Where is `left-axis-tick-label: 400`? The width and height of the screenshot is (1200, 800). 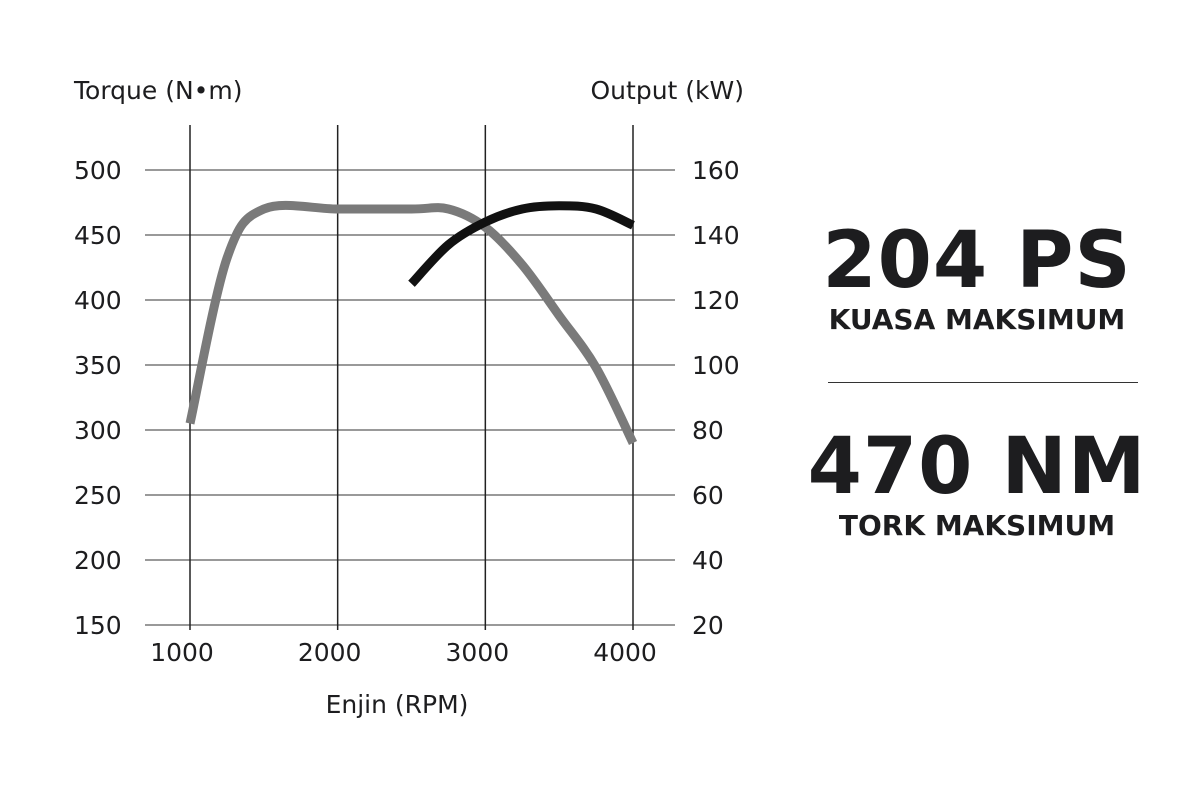 left-axis-tick-label: 400 is located at coordinates (98, 300).